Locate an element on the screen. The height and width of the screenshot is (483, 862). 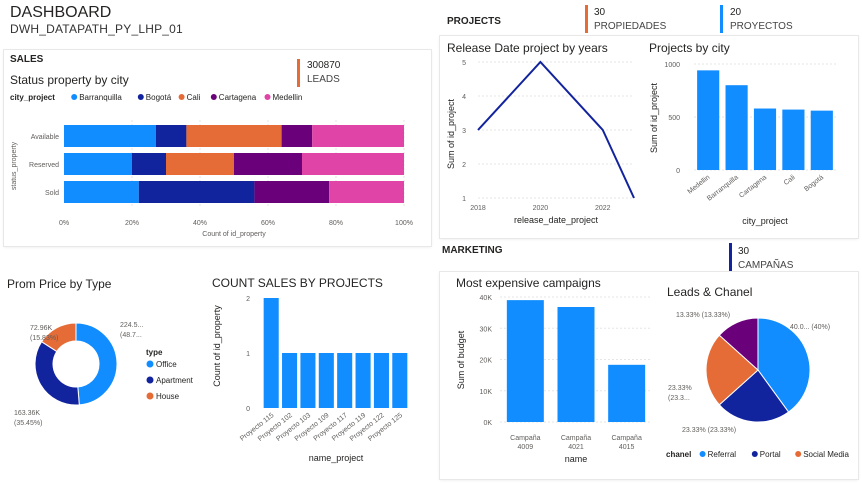
category-label: Reserved is located at coordinates (44, 165).